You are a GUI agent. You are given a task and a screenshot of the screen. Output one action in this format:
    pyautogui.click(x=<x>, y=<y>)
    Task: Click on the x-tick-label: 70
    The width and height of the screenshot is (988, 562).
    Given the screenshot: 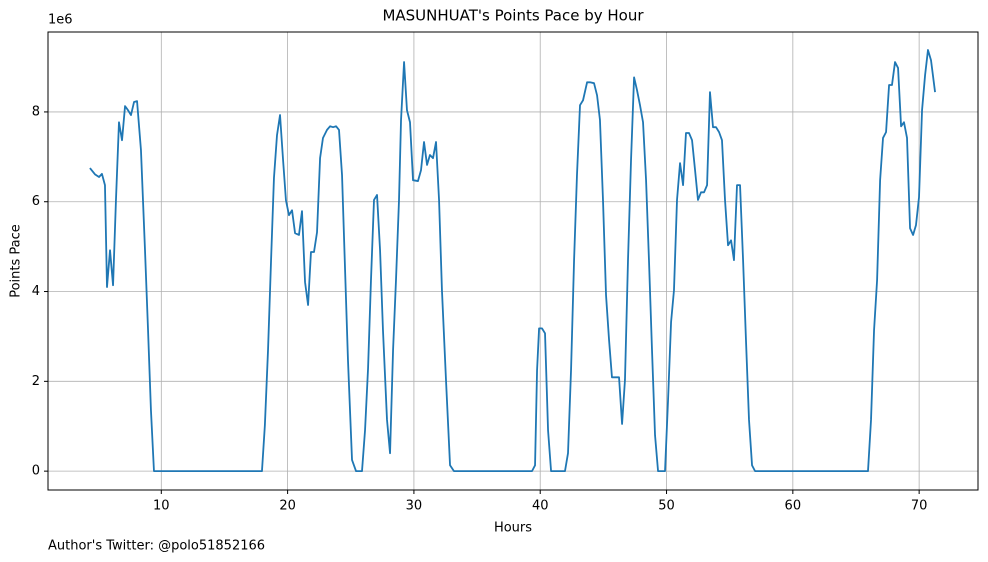 What is the action you would take?
    pyautogui.click(x=919, y=506)
    